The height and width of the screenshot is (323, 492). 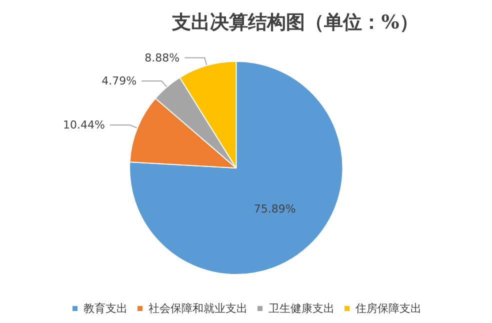 I want to click on legend-label: 教育支出, so click(x=106, y=308).